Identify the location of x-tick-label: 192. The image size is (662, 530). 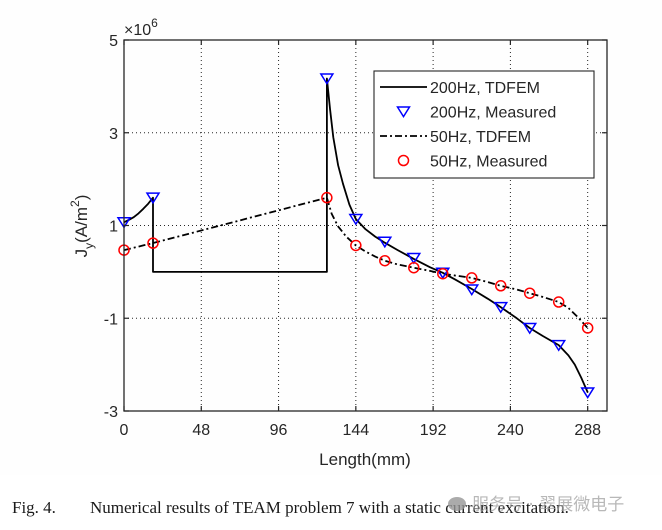
(433, 430).